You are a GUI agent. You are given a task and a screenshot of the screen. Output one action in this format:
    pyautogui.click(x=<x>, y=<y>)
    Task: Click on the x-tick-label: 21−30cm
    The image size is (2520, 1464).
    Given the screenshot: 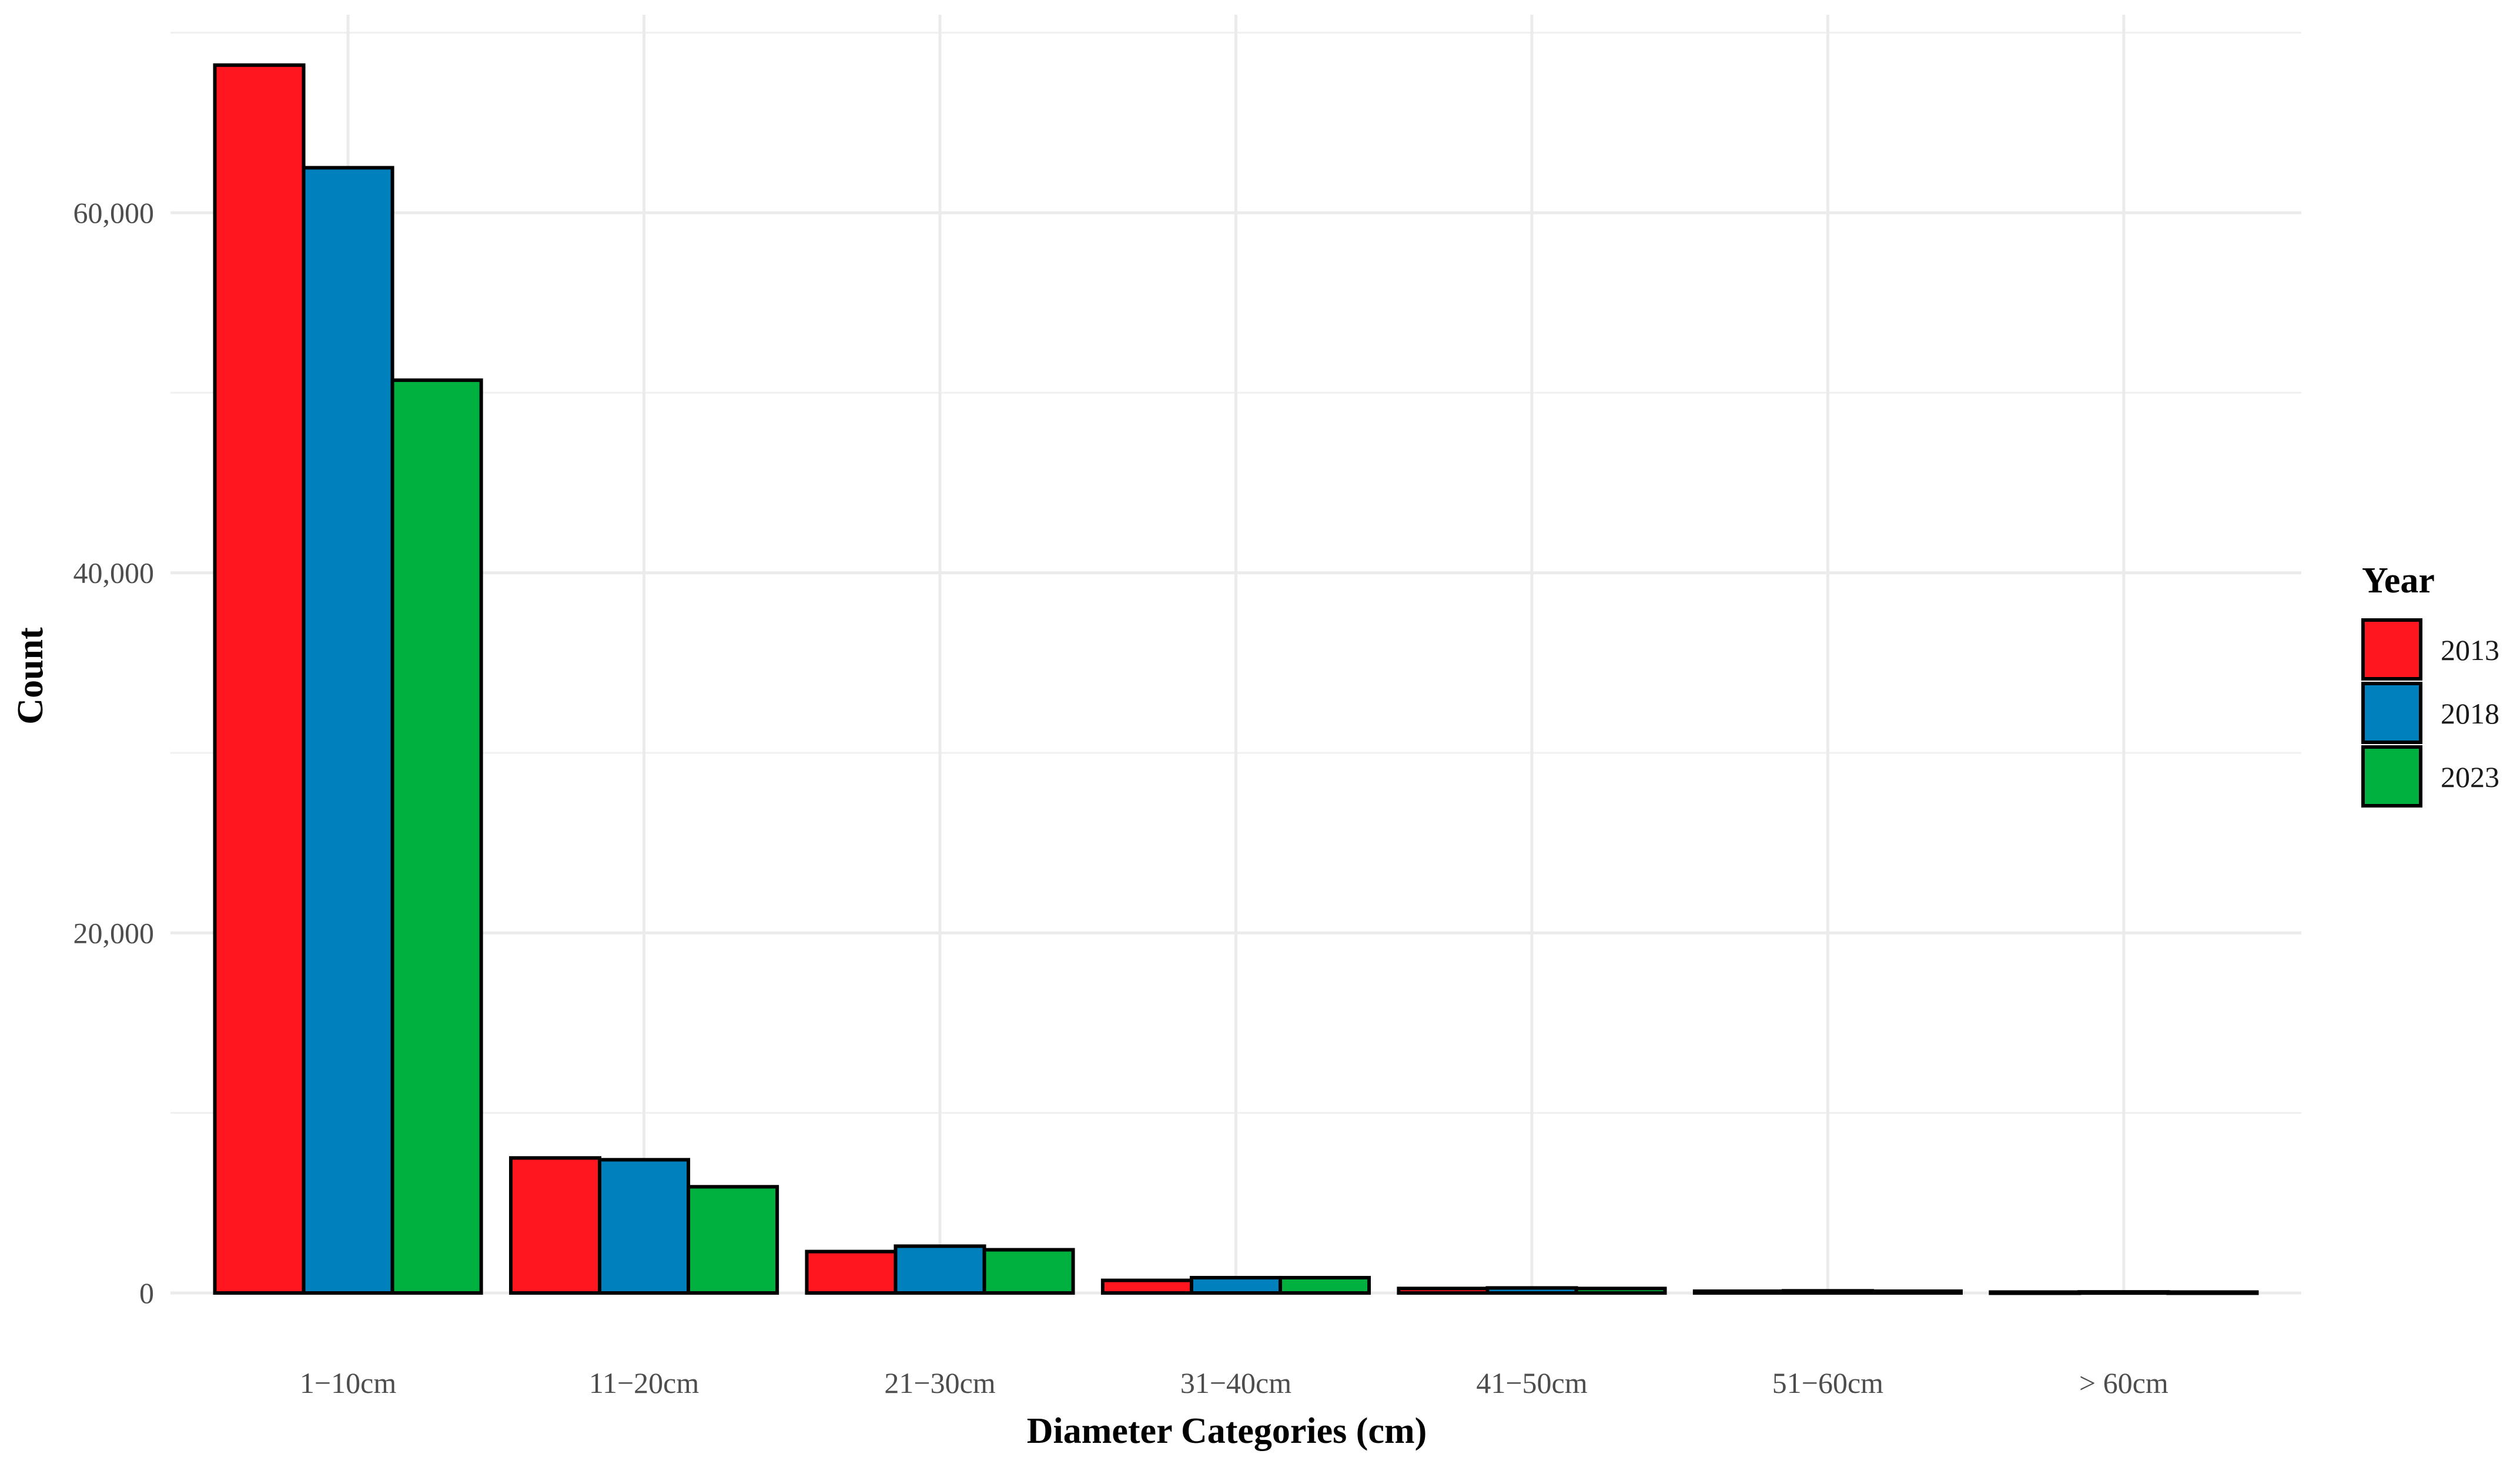 What is the action you would take?
    pyautogui.click(x=939, y=1382)
    